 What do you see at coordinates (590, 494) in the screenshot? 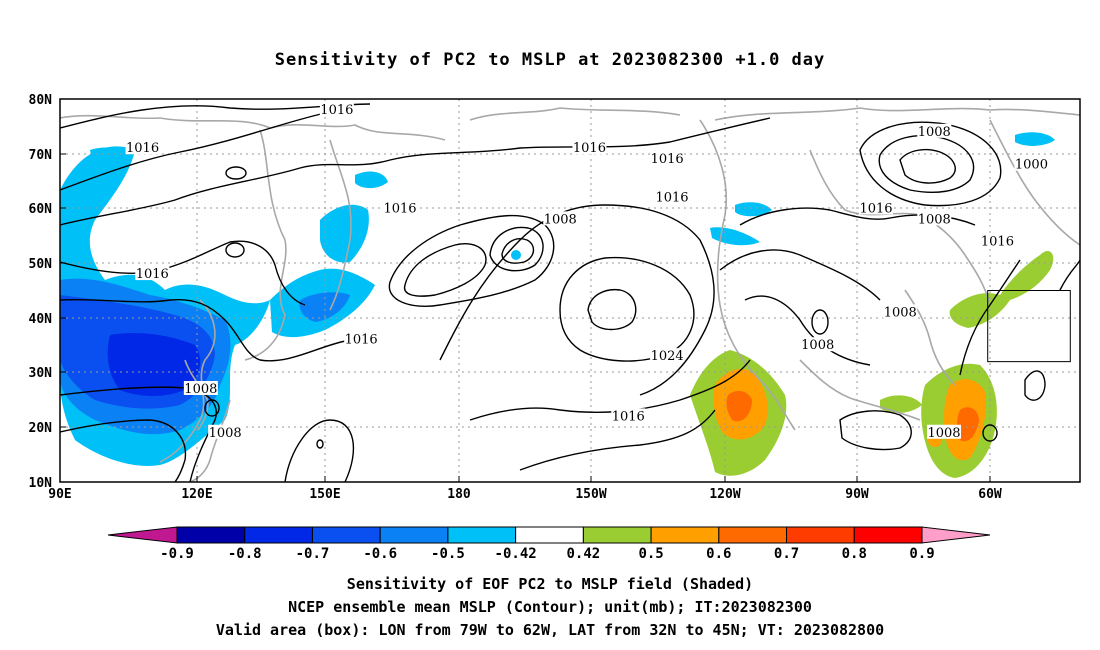
I see `lon-label: 150W` at bounding box center [590, 494].